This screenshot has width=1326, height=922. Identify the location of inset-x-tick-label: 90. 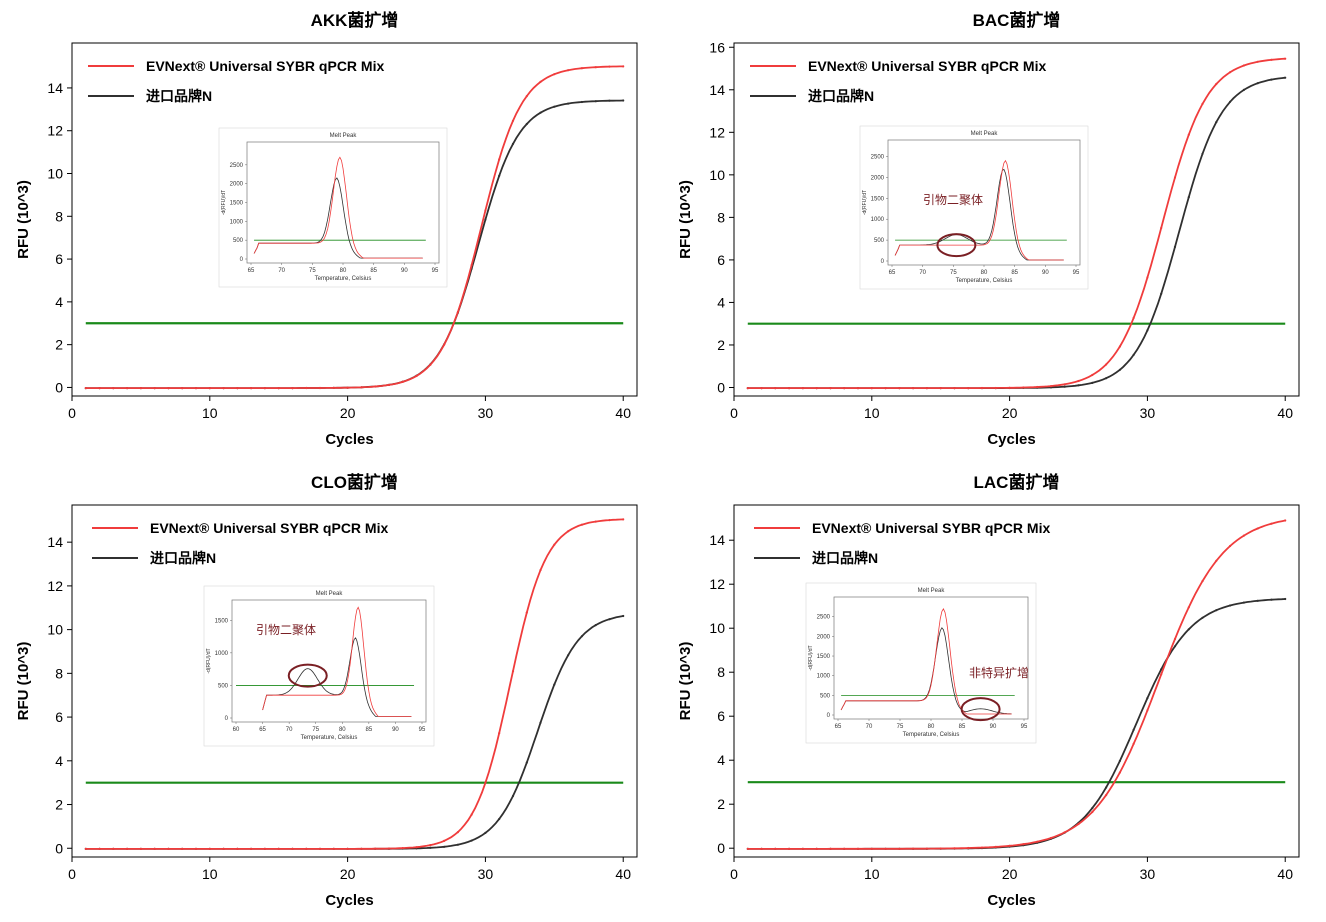
(404, 271).